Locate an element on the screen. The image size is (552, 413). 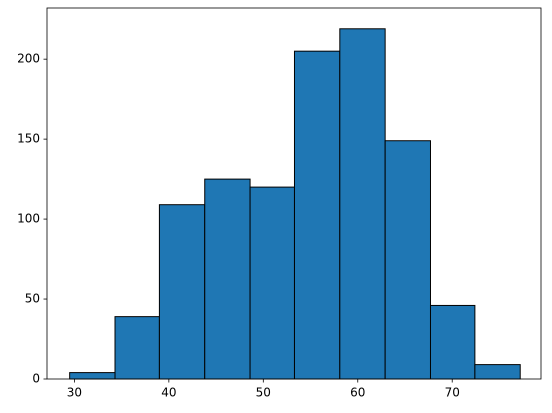
y-tick-label: 100 is located at coordinates (28, 219).